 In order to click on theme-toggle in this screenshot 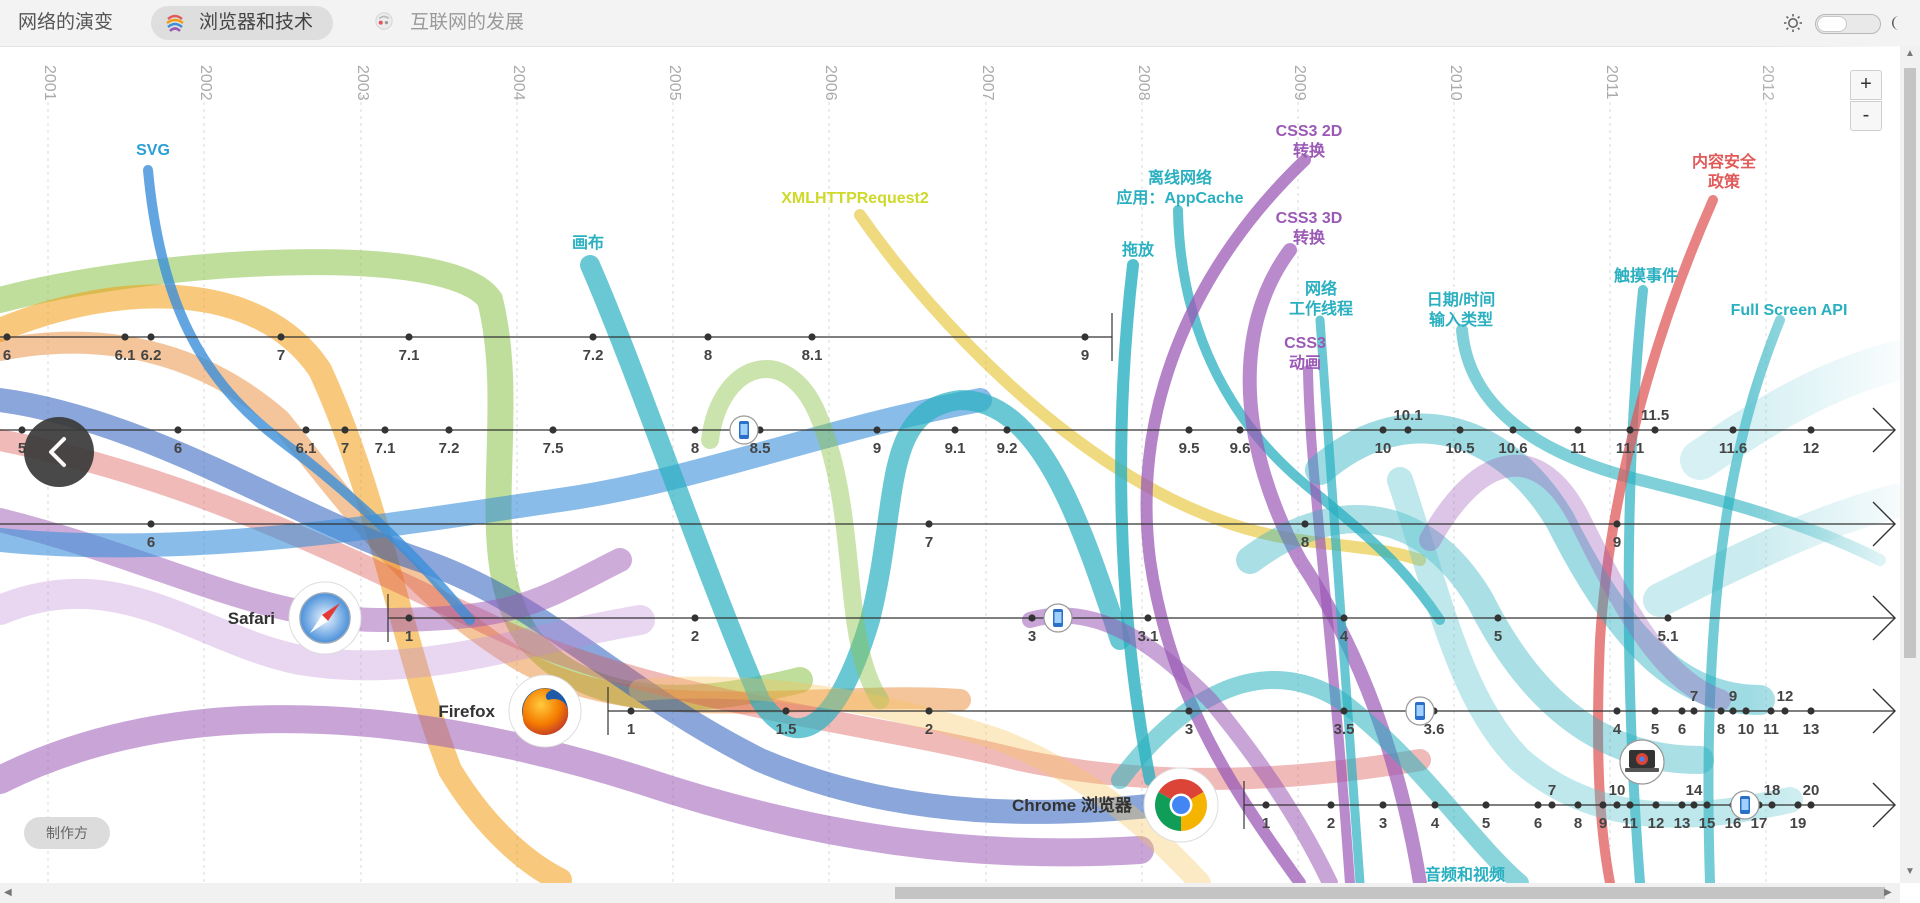, I will do `click(1848, 24)`.